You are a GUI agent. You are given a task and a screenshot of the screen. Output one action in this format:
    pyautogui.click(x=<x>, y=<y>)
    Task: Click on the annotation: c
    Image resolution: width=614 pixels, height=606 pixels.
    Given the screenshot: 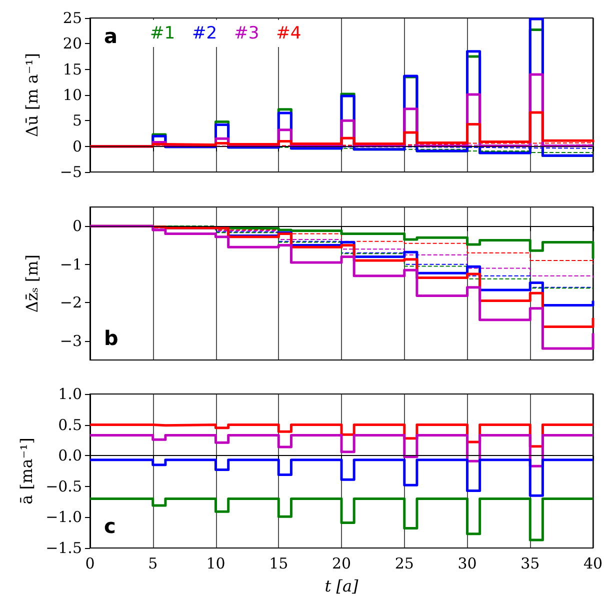 What is the action you would take?
    pyautogui.click(x=110, y=526)
    